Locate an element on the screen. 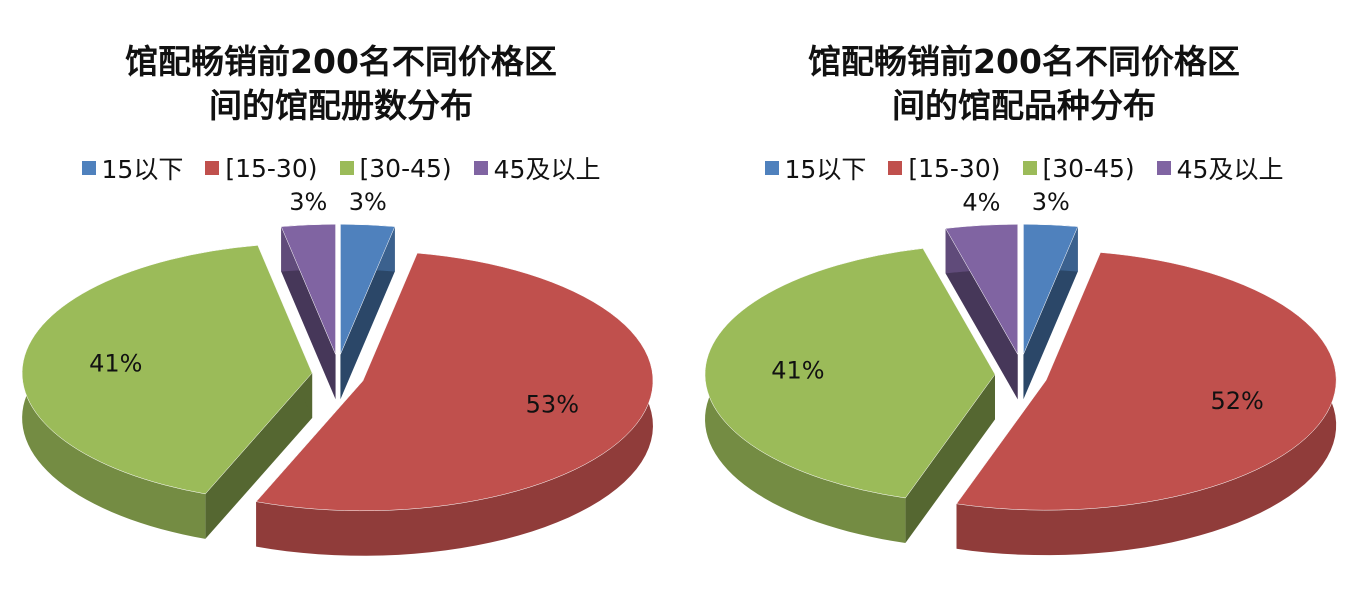  data-label: 53% is located at coordinates (552, 404).